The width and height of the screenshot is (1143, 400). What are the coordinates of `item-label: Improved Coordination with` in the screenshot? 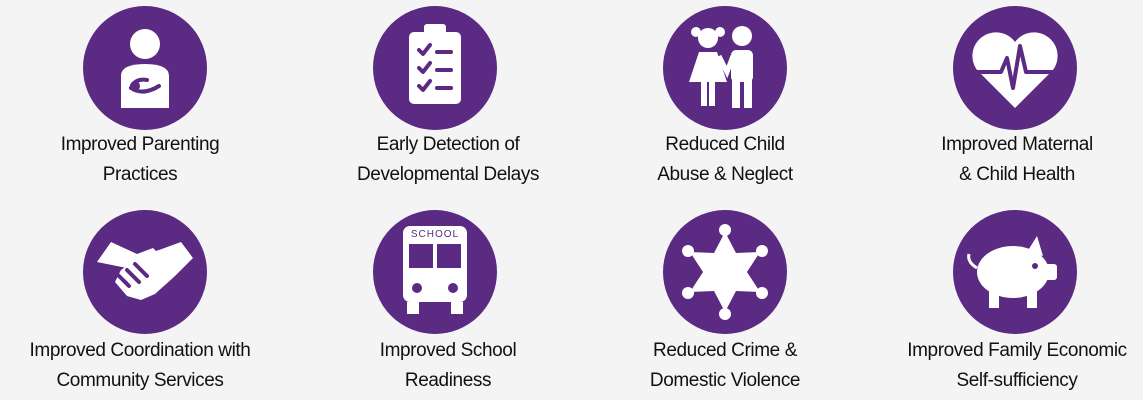 It's located at (140, 350).